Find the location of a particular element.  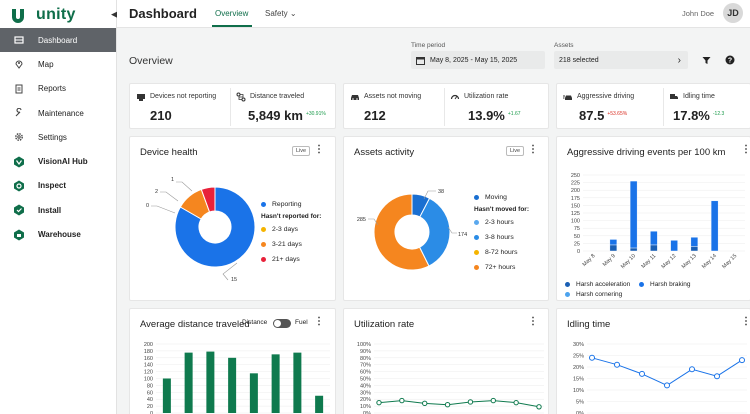

legend-item-2-3-hours: 2-3 hours is located at coordinates (494, 222).